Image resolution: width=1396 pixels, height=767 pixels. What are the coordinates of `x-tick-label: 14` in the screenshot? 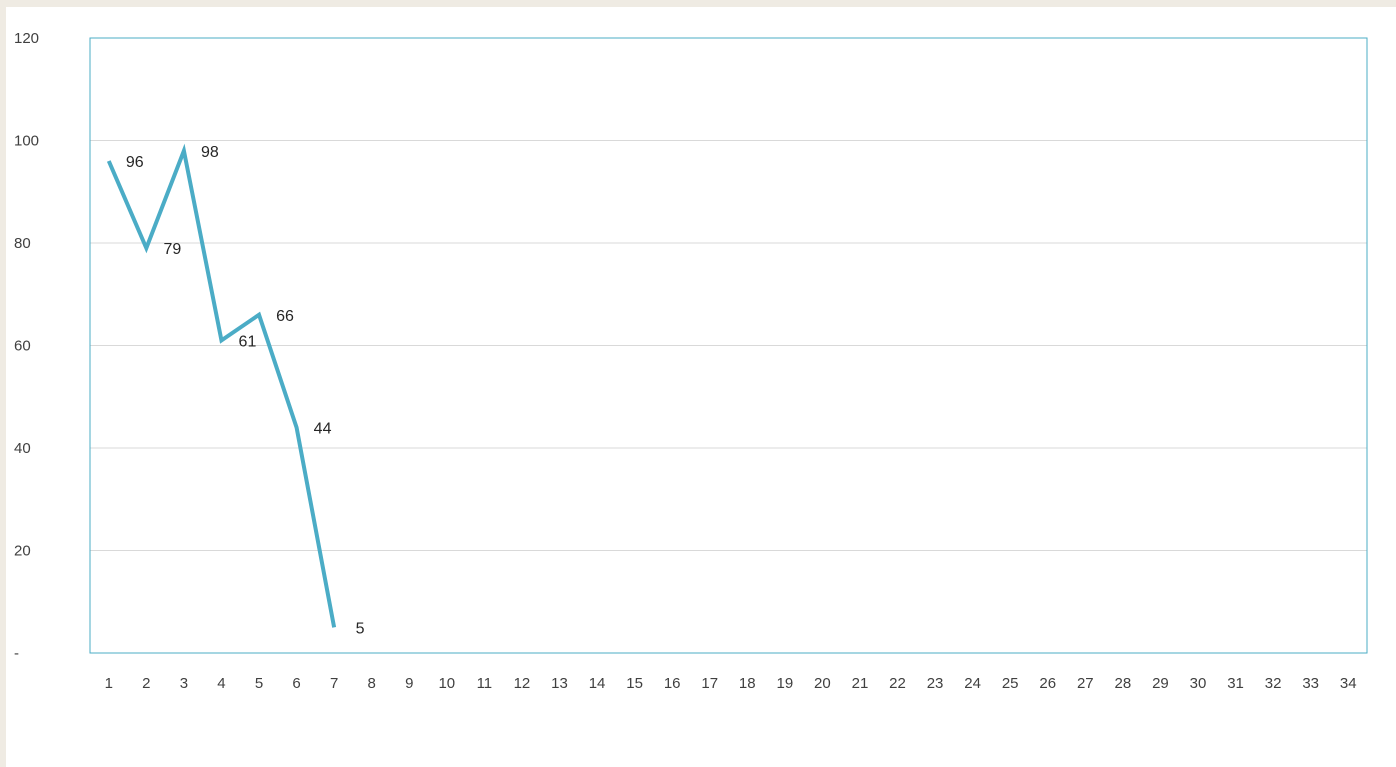 It's located at (597, 683).